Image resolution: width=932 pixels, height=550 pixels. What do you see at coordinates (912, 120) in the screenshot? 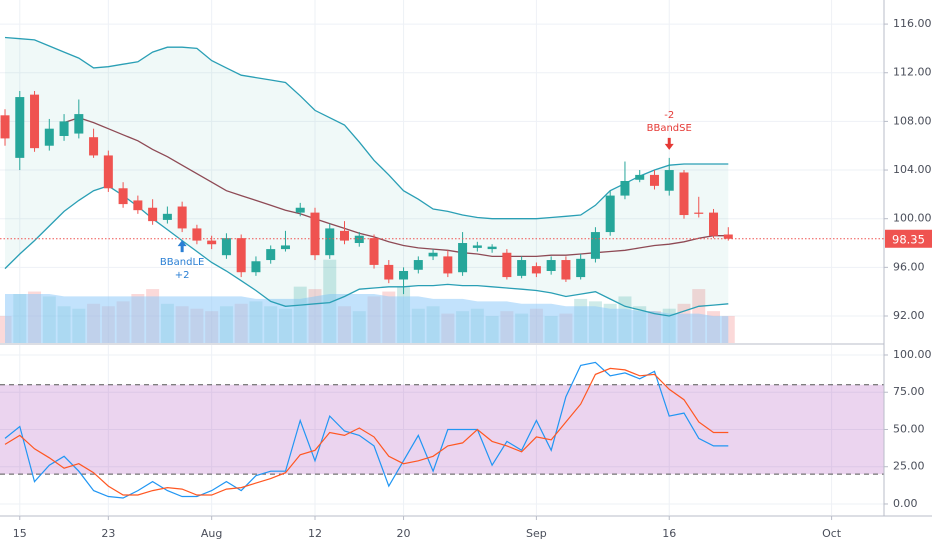
I see `y-tick-label: 108.00` at bounding box center [912, 120].